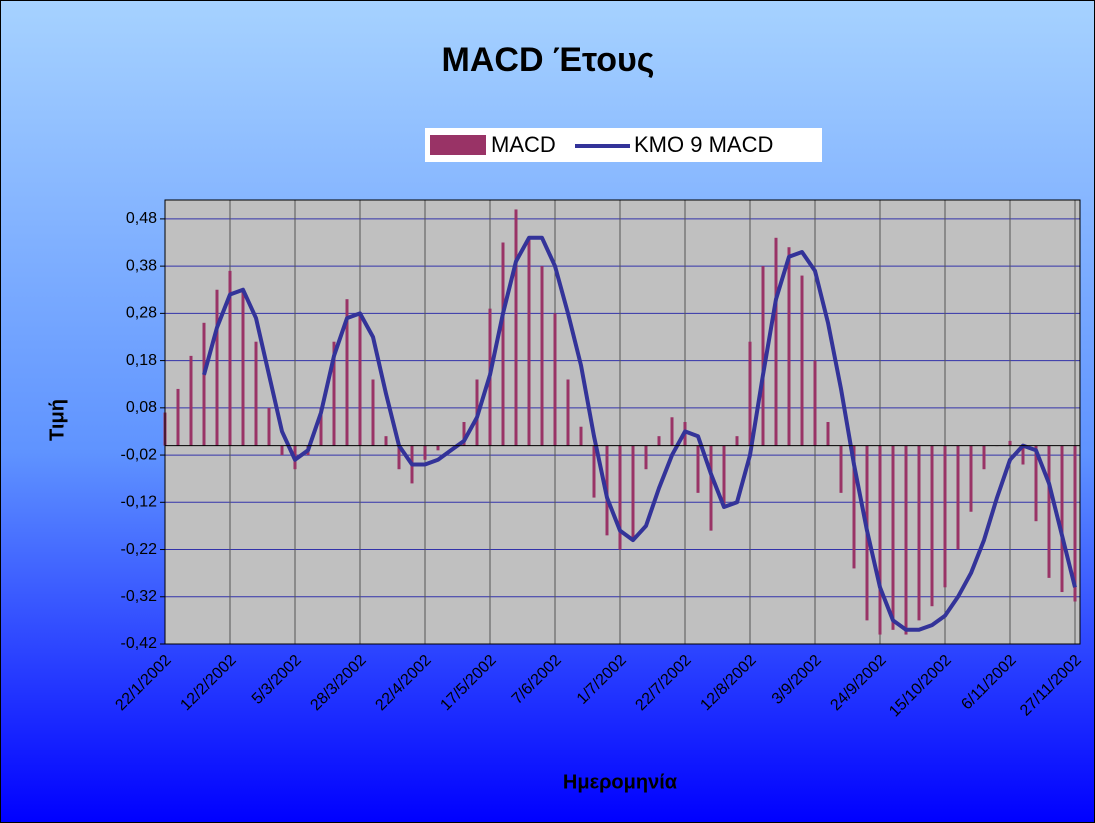 This screenshot has height=823, width=1095. What do you see at coordinates (141, 407) in the screenshot?
I see `y-tick-label: 0,08` at bounding box center [141, 407].